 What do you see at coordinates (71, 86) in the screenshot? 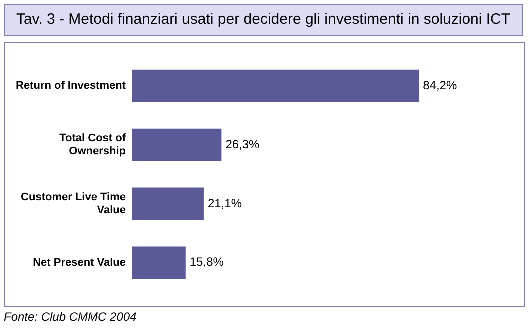
I see `y-tick-label: Return of Investment` at bounding box center [71, 86].